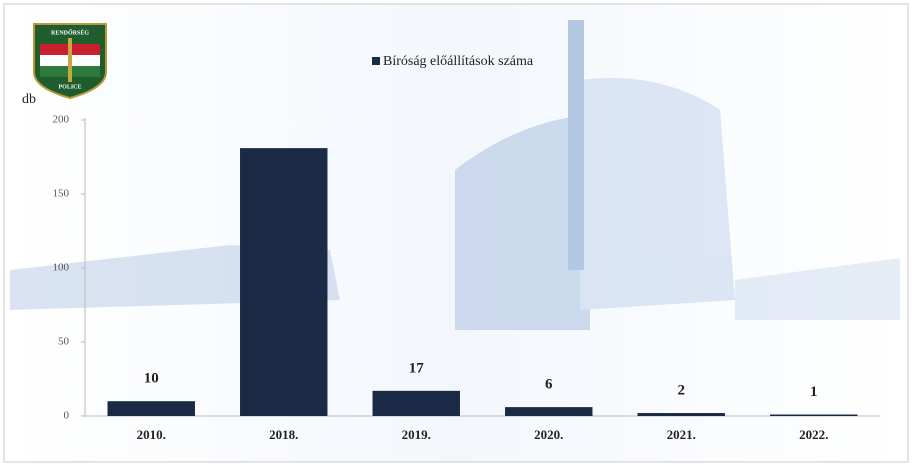 The height and width of the screenshot is (466, 912). I want to click on logo-bottom: POLICE, so click(69, 87).